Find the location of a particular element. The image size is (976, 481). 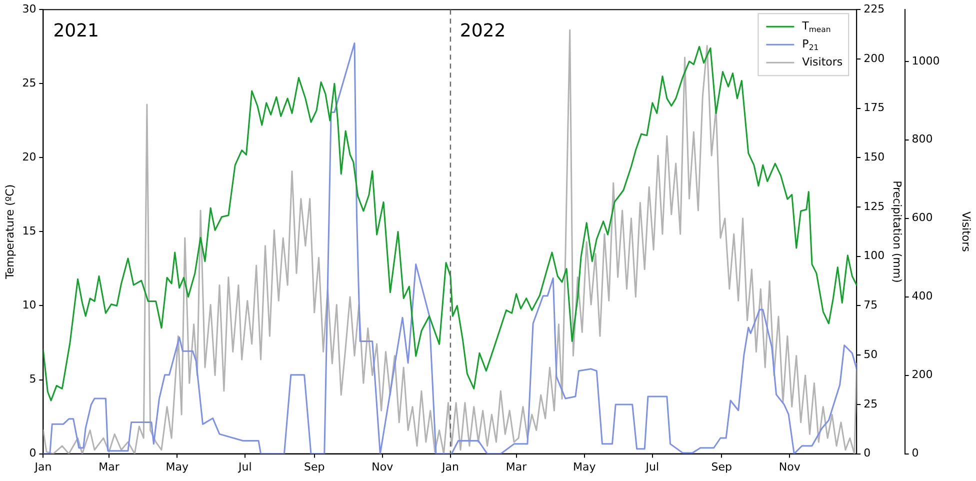

y3-tick-label: 600 is located at coordinates (922, 217).